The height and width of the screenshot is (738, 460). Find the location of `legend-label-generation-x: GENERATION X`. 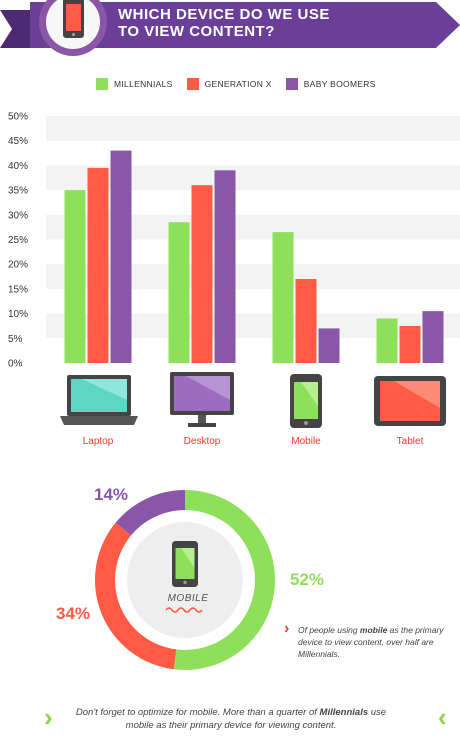

legend-label-generation-x: GENERATION X is located at coordinates (238, 84).